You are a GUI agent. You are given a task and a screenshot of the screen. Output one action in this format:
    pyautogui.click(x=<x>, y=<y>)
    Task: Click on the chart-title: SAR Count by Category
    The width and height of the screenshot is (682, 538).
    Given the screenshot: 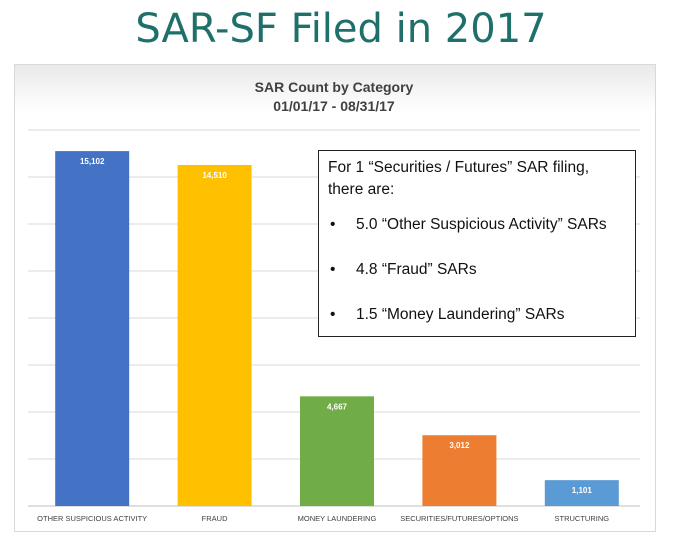 What is the action you would take?
    pyautogui.click(x=334, y=87)
    